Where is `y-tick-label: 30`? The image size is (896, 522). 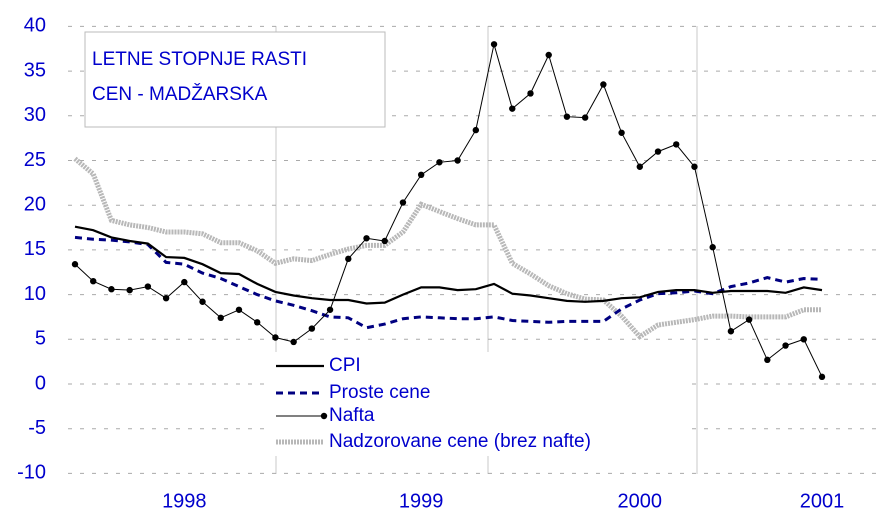
y-tick-label: 30 is located at coordinates (35, 115).